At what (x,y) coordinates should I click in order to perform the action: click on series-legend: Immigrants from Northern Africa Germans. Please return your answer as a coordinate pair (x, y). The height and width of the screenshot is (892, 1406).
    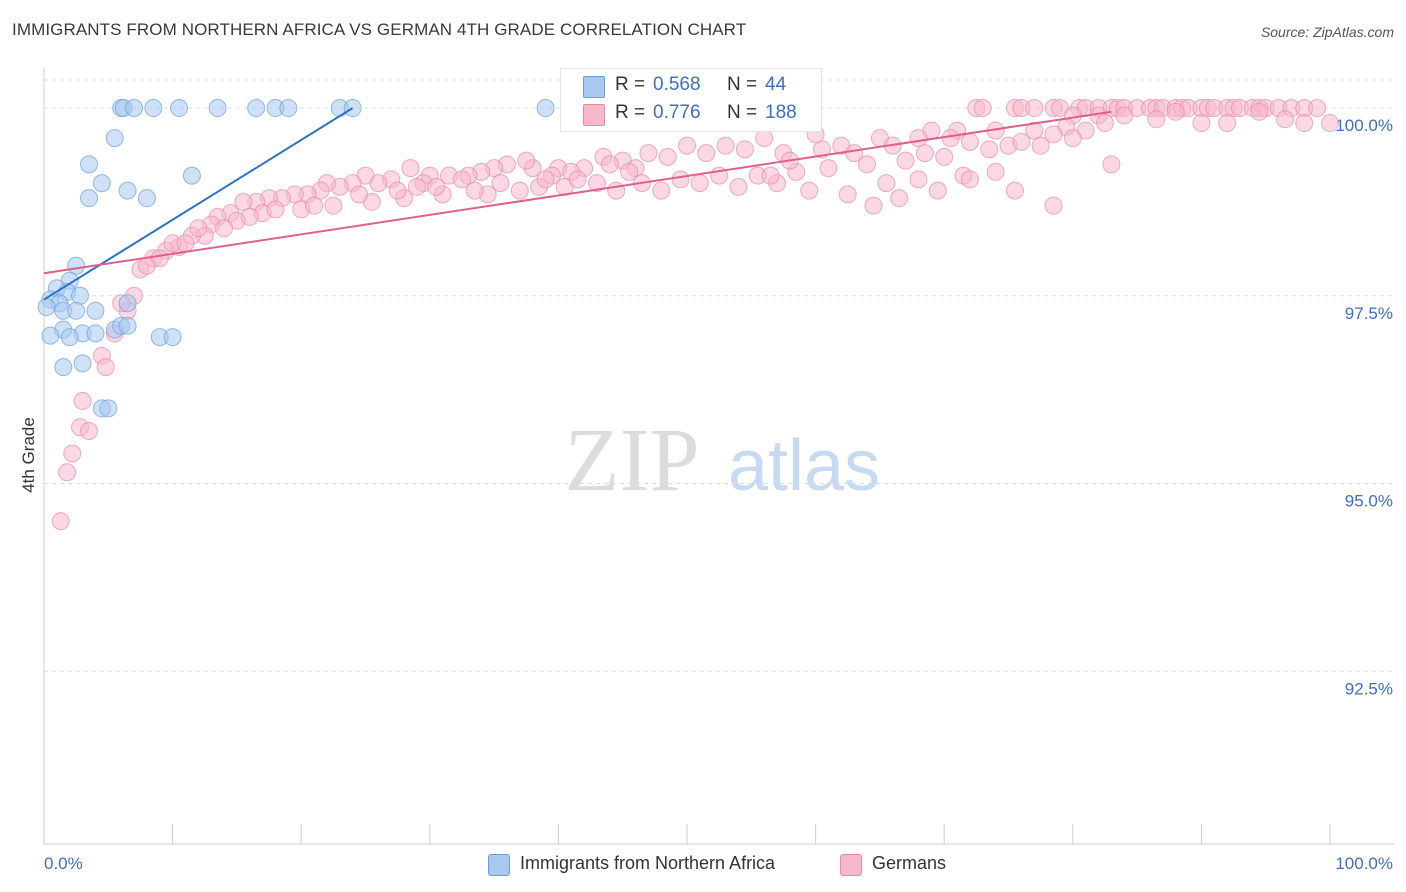
    Looking at the image, I should click on (703, 865).